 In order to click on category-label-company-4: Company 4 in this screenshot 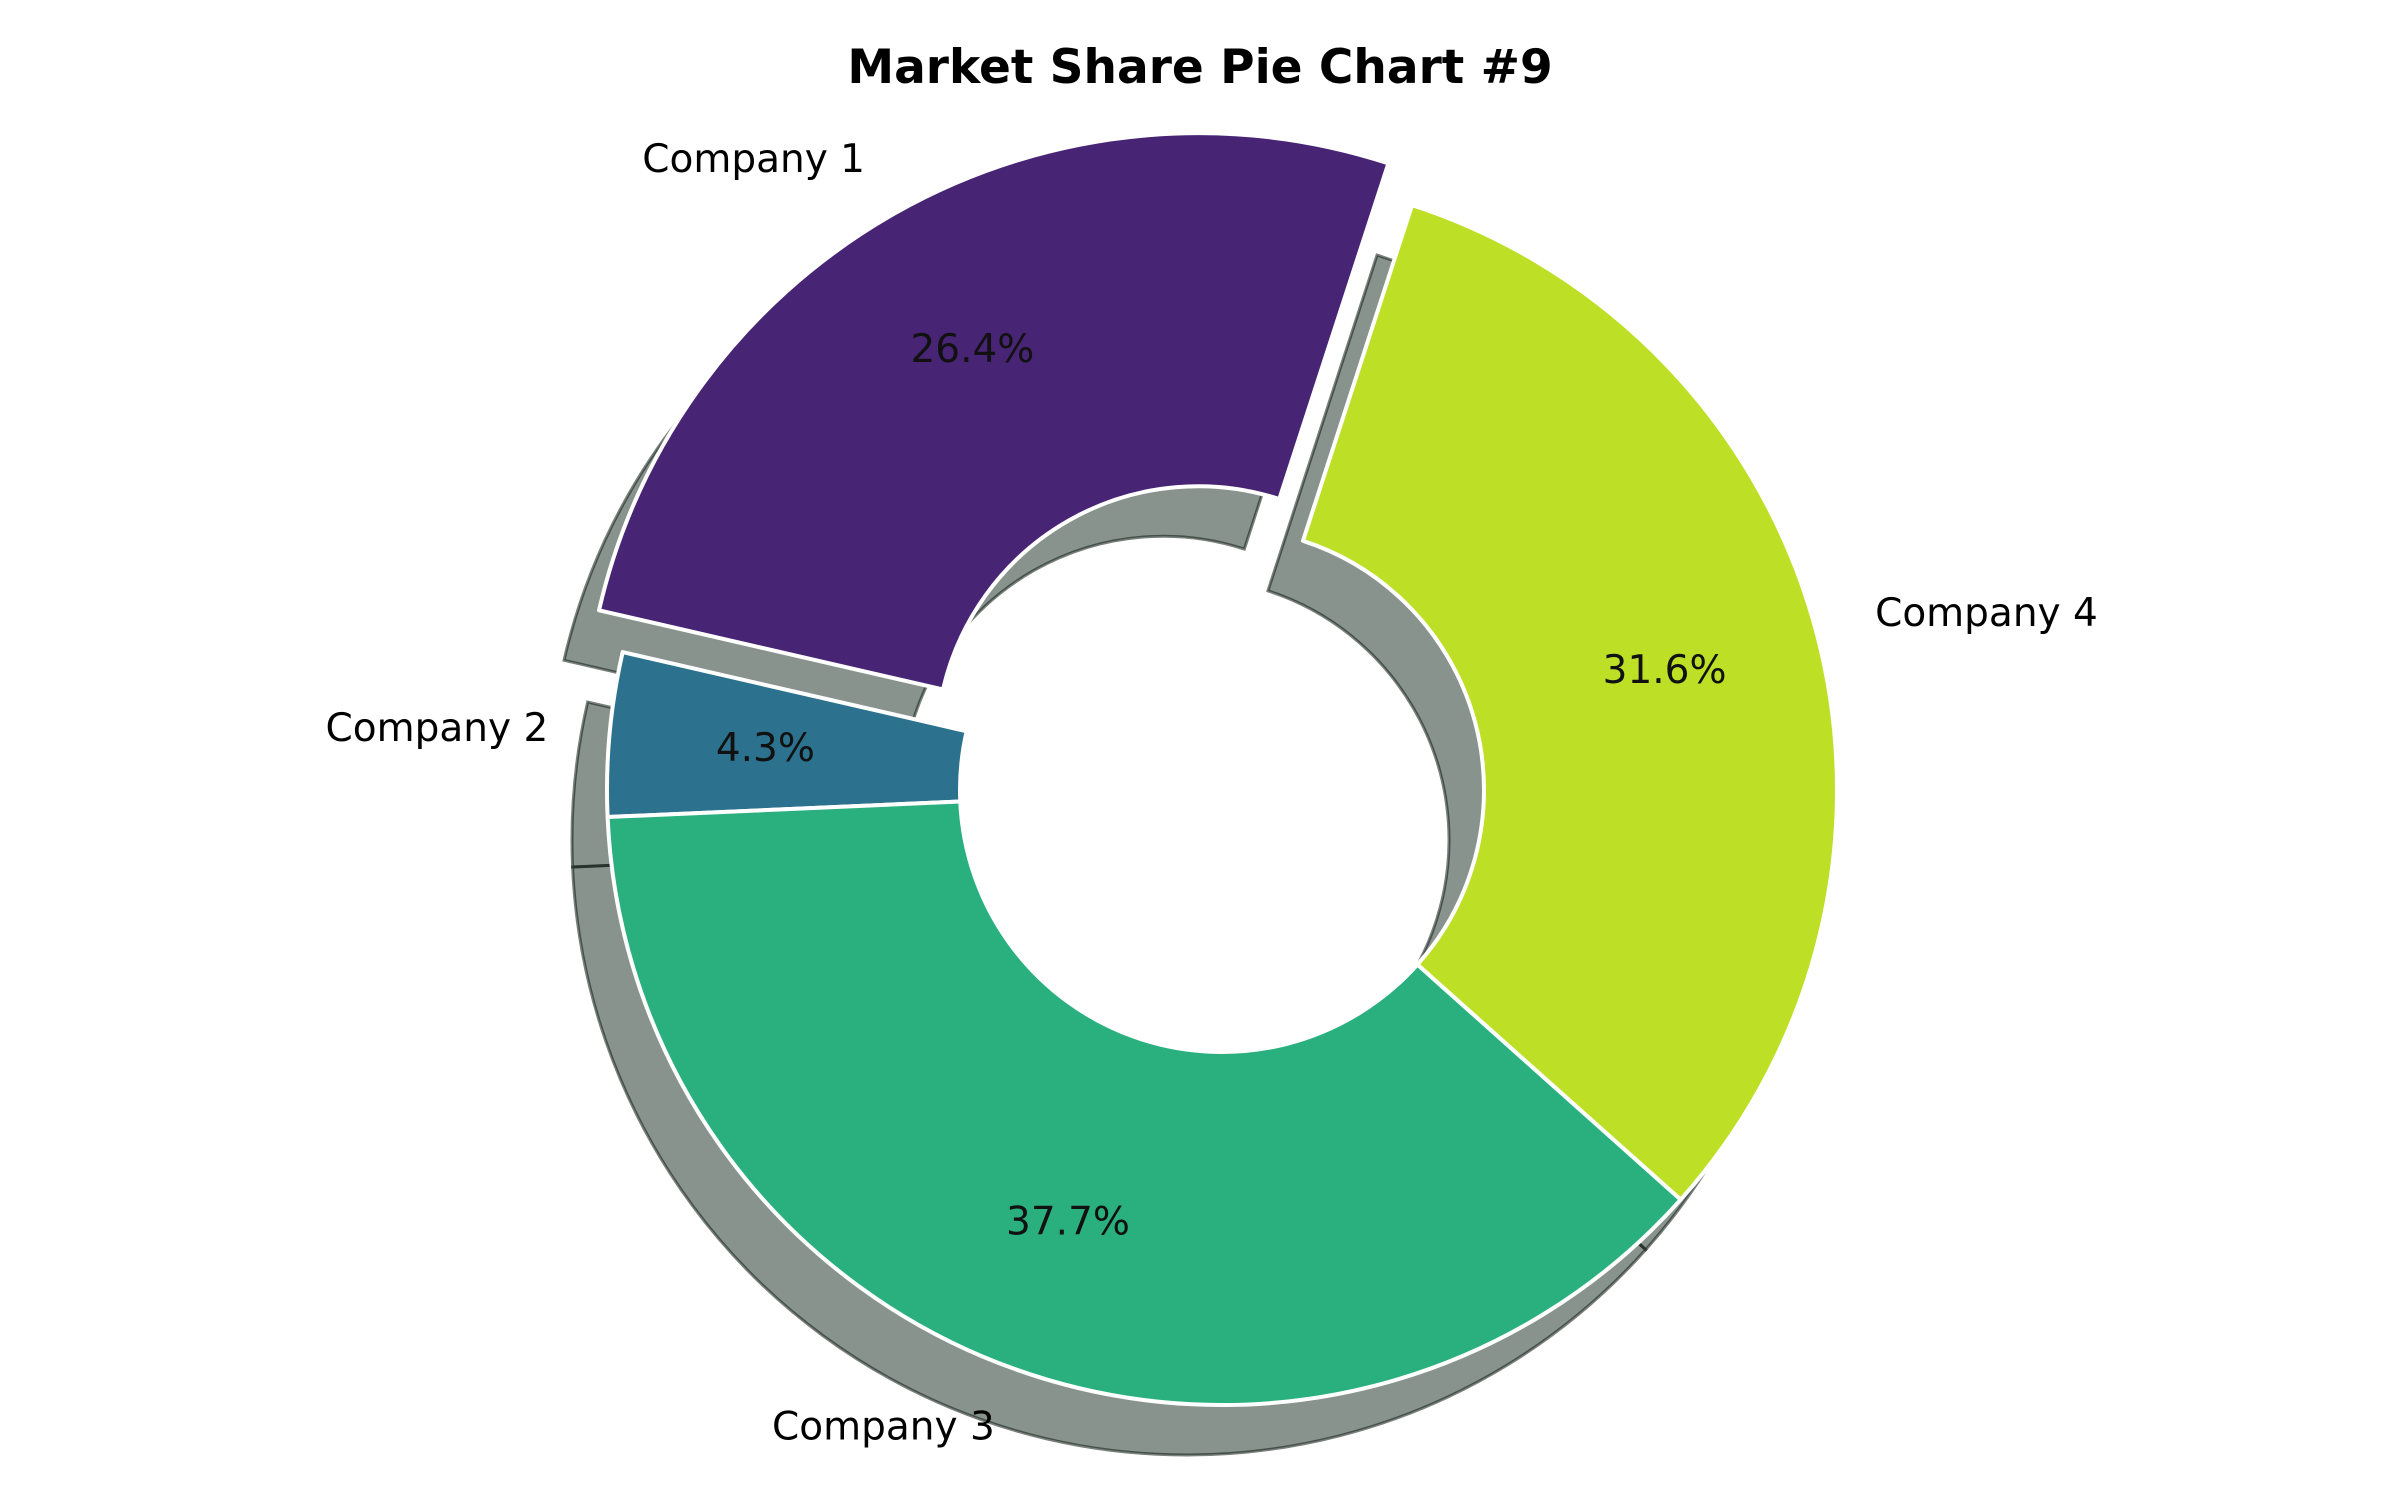, I will do `click(1986, 613)`.